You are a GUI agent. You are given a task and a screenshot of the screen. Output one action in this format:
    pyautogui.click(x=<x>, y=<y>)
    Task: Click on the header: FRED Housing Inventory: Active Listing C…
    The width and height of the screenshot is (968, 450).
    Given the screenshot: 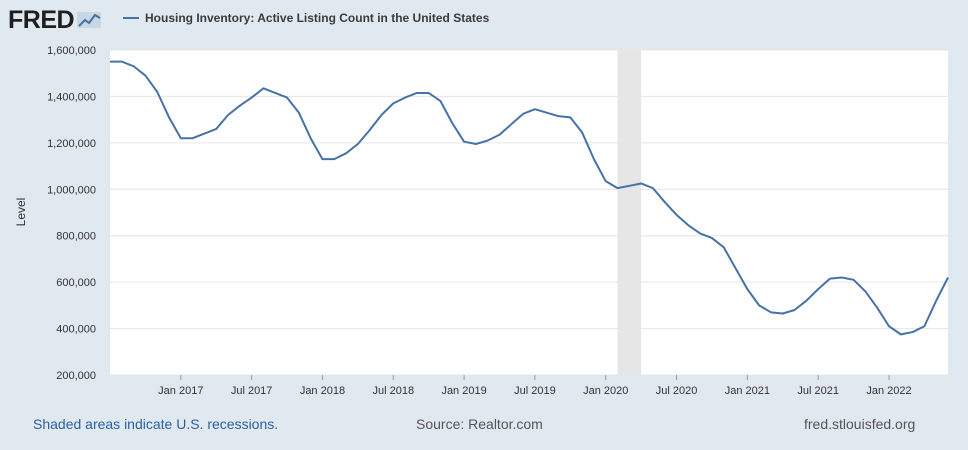 What is the action you would take?
    pyautogui.click(x=484, y=20)
    